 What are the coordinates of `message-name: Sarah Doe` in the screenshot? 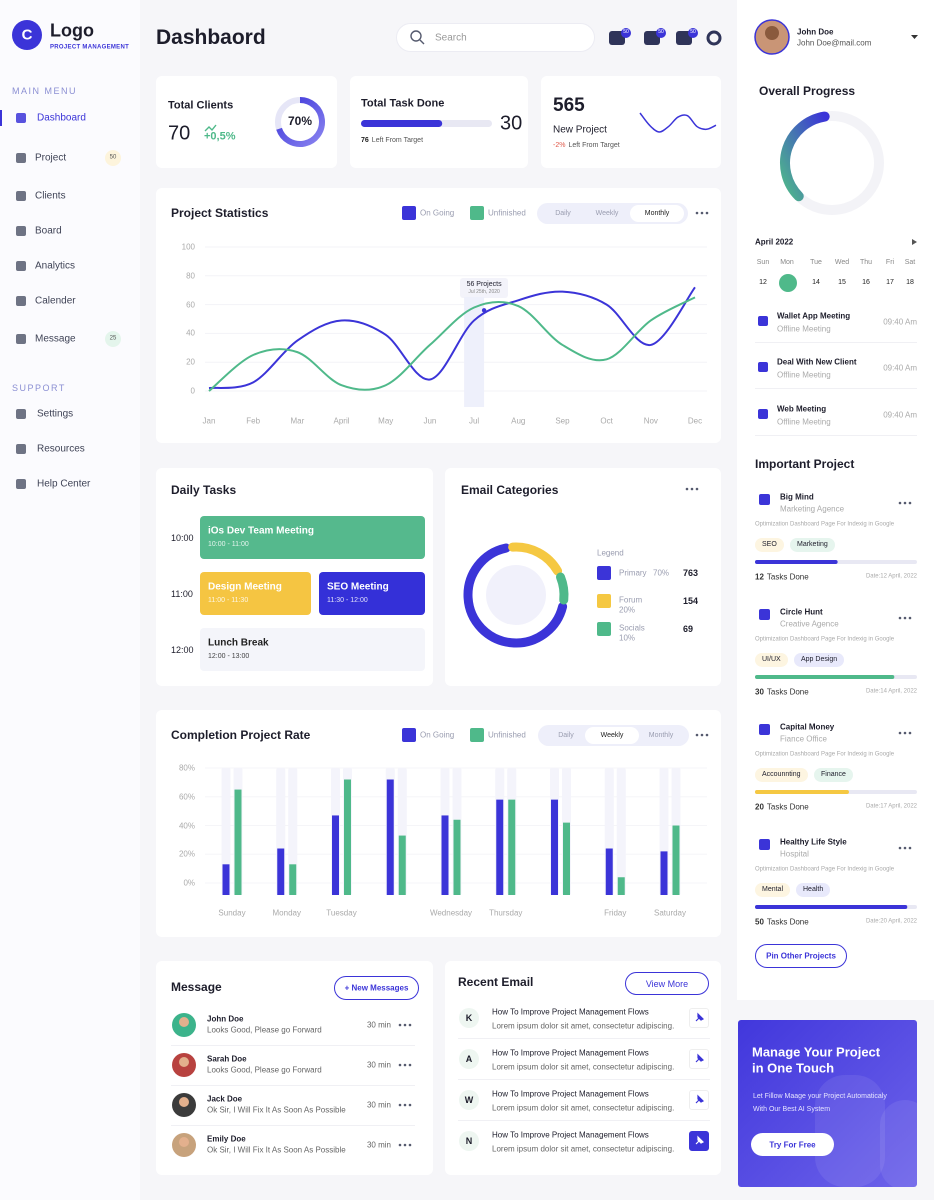 It's located at (227, 1059).